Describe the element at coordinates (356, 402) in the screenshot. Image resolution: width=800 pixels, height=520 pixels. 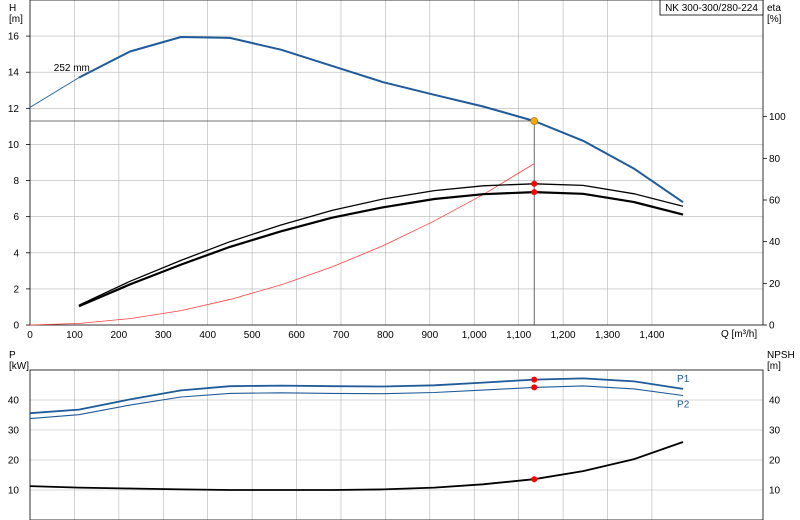
I see `p2-line` at that location.